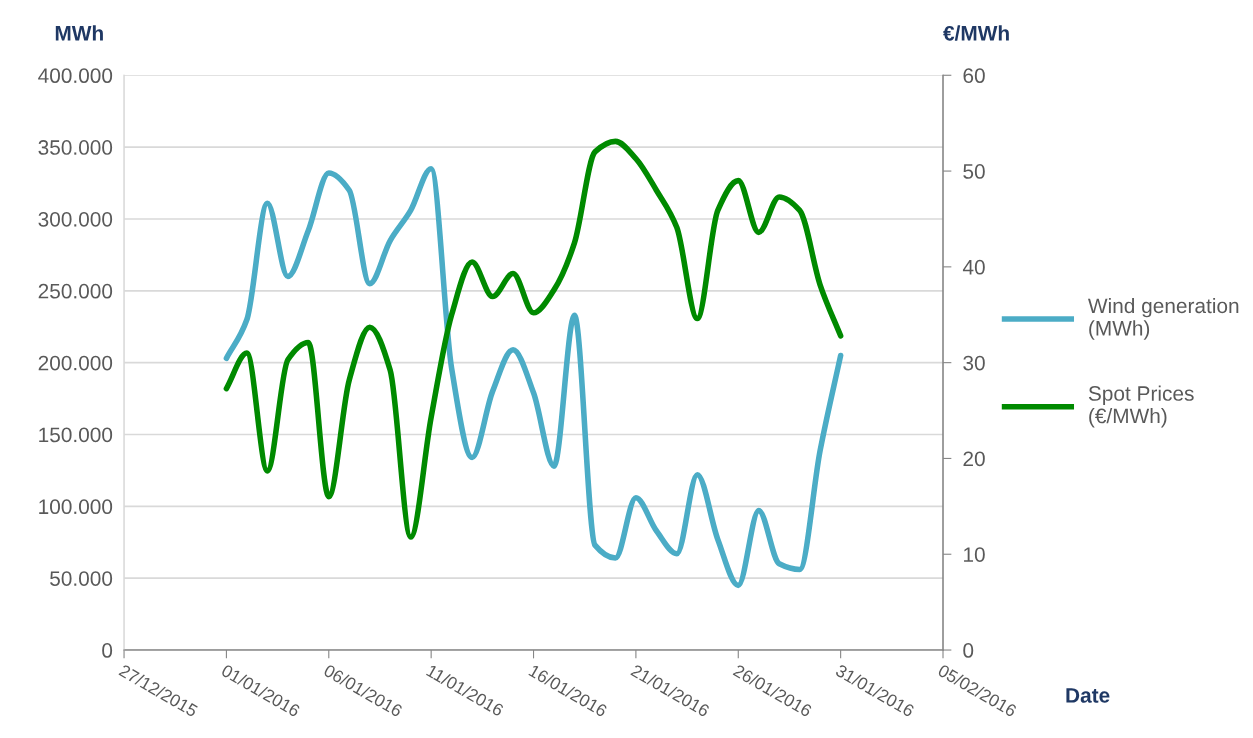  I want to click on y-tick-label: 150.000, so click(76, 435).